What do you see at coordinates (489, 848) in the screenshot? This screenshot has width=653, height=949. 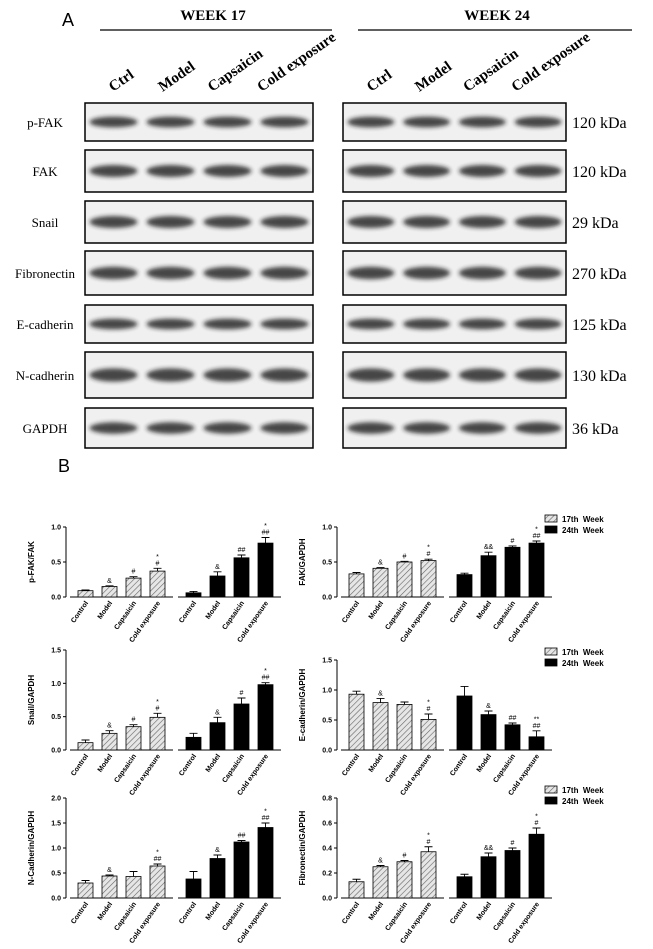 I see `significance: &&` at bounding box center [489, 848].